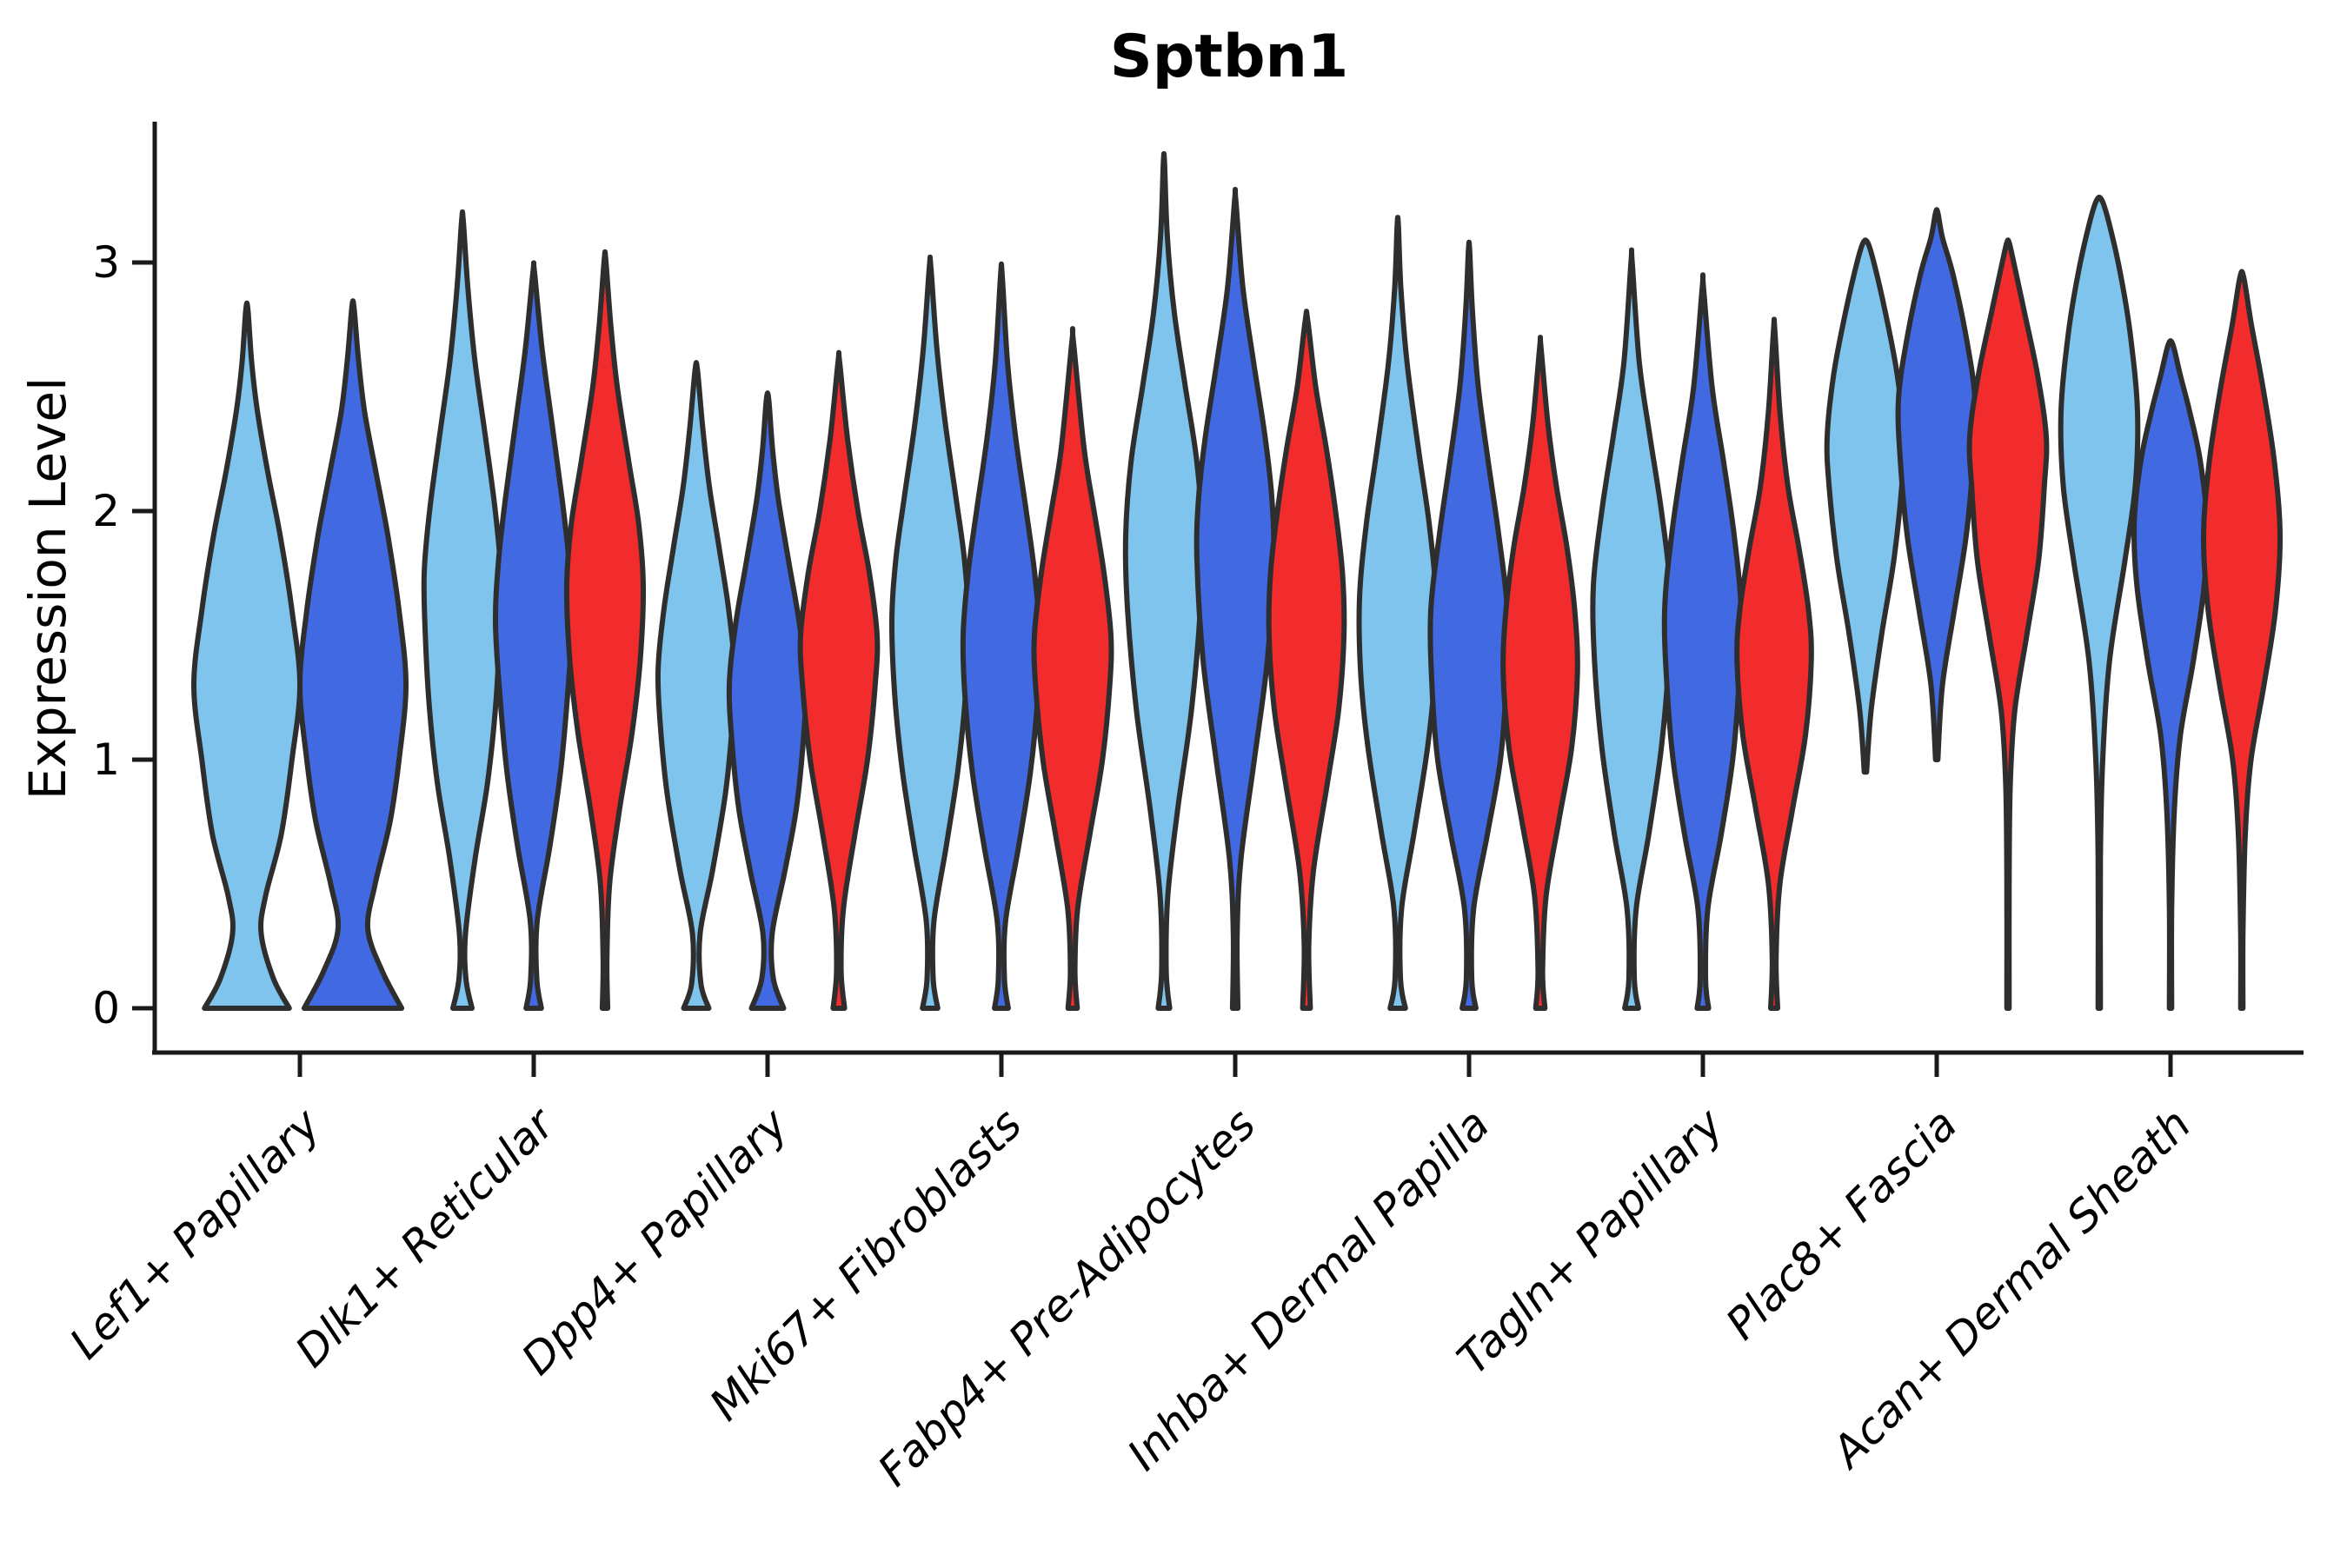 The image size is (2347, 1568). I want to click on x-tick-label: Plac8+ Fascia, so click(1842, 1224).